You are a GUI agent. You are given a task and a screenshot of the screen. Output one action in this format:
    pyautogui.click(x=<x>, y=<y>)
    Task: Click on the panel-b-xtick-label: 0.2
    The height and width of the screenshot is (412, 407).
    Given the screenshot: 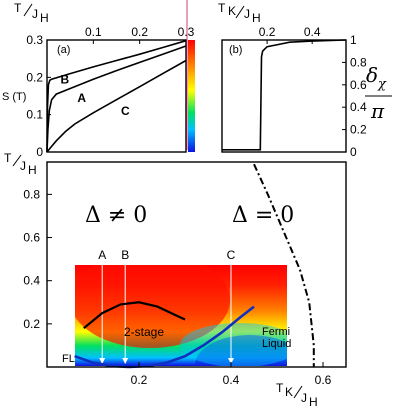 What is the action you would take?
    pyautogui.click(x=267, y=32)
    